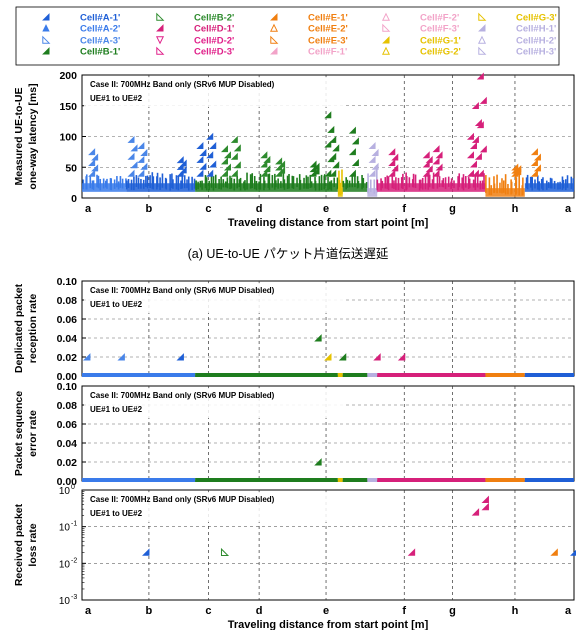 The height and width of the screenshot is (630, 576). I want to click on y-tick-label: 10, so click(65, 528).